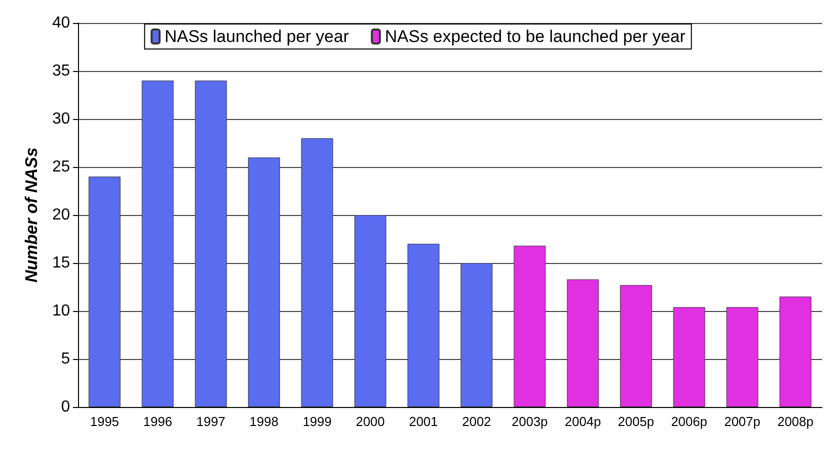  I want to click on x-tick-label: 2002, so click(477, 421).